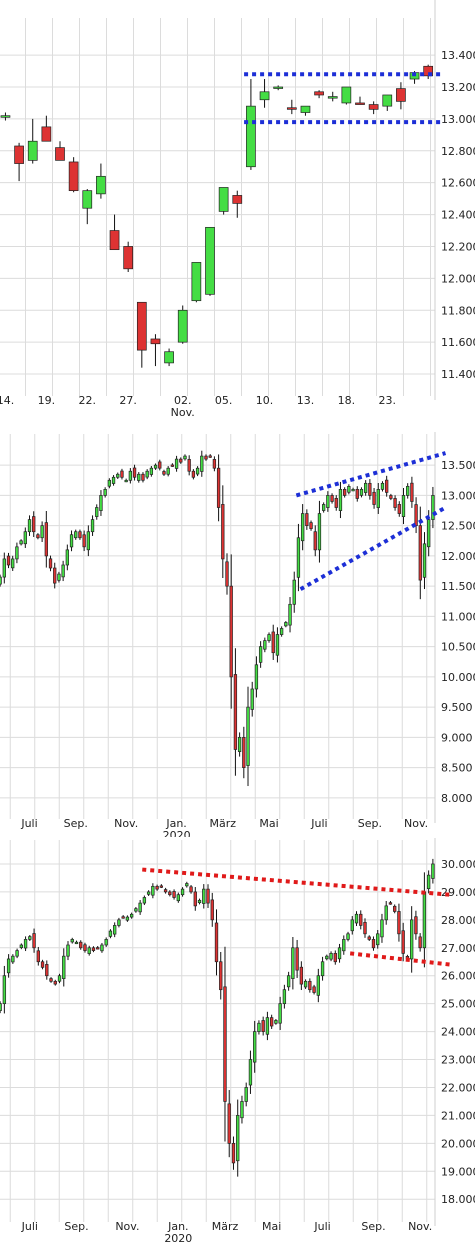 The image size is (475, 1256). Describe the element at coordinates (265, 400) in the screenshot. I see `x-tick-label: 10.` at that location.